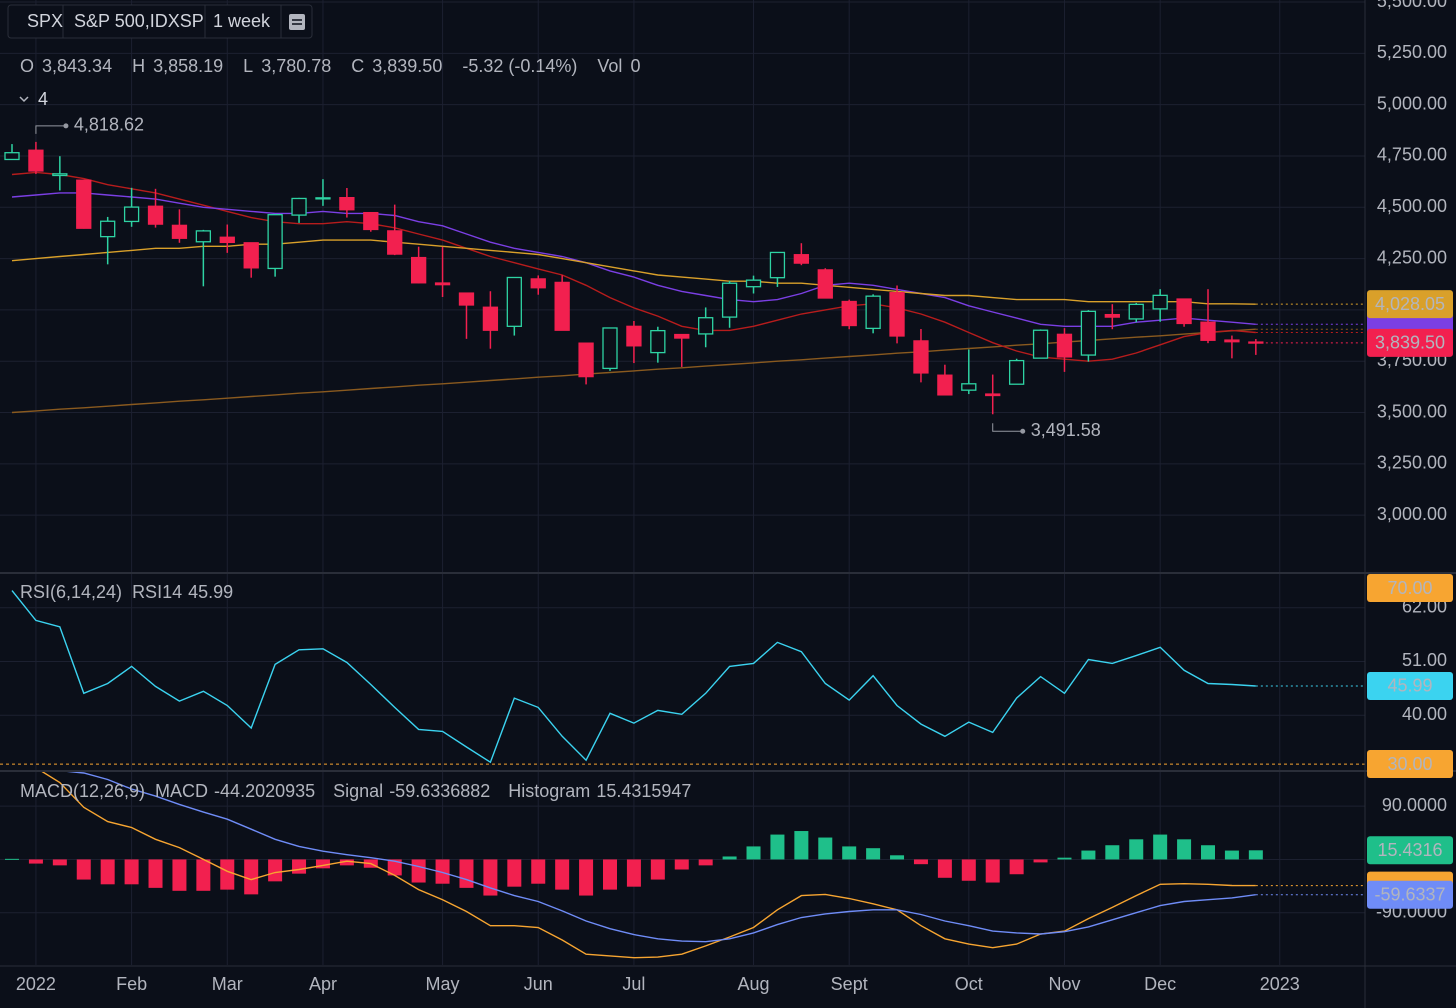  Describe the element at coordinates (188, 66) in the screenshot. I see `status-value: 3,858.19` at that location.